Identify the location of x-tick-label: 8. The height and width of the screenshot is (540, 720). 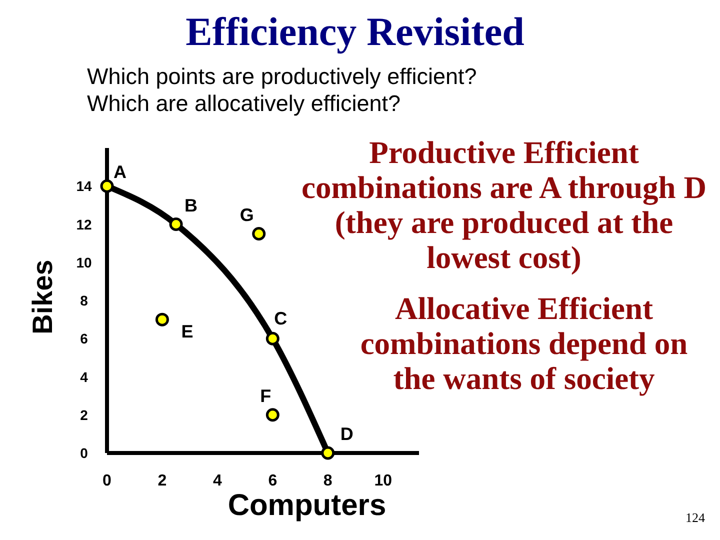
(327, 481).